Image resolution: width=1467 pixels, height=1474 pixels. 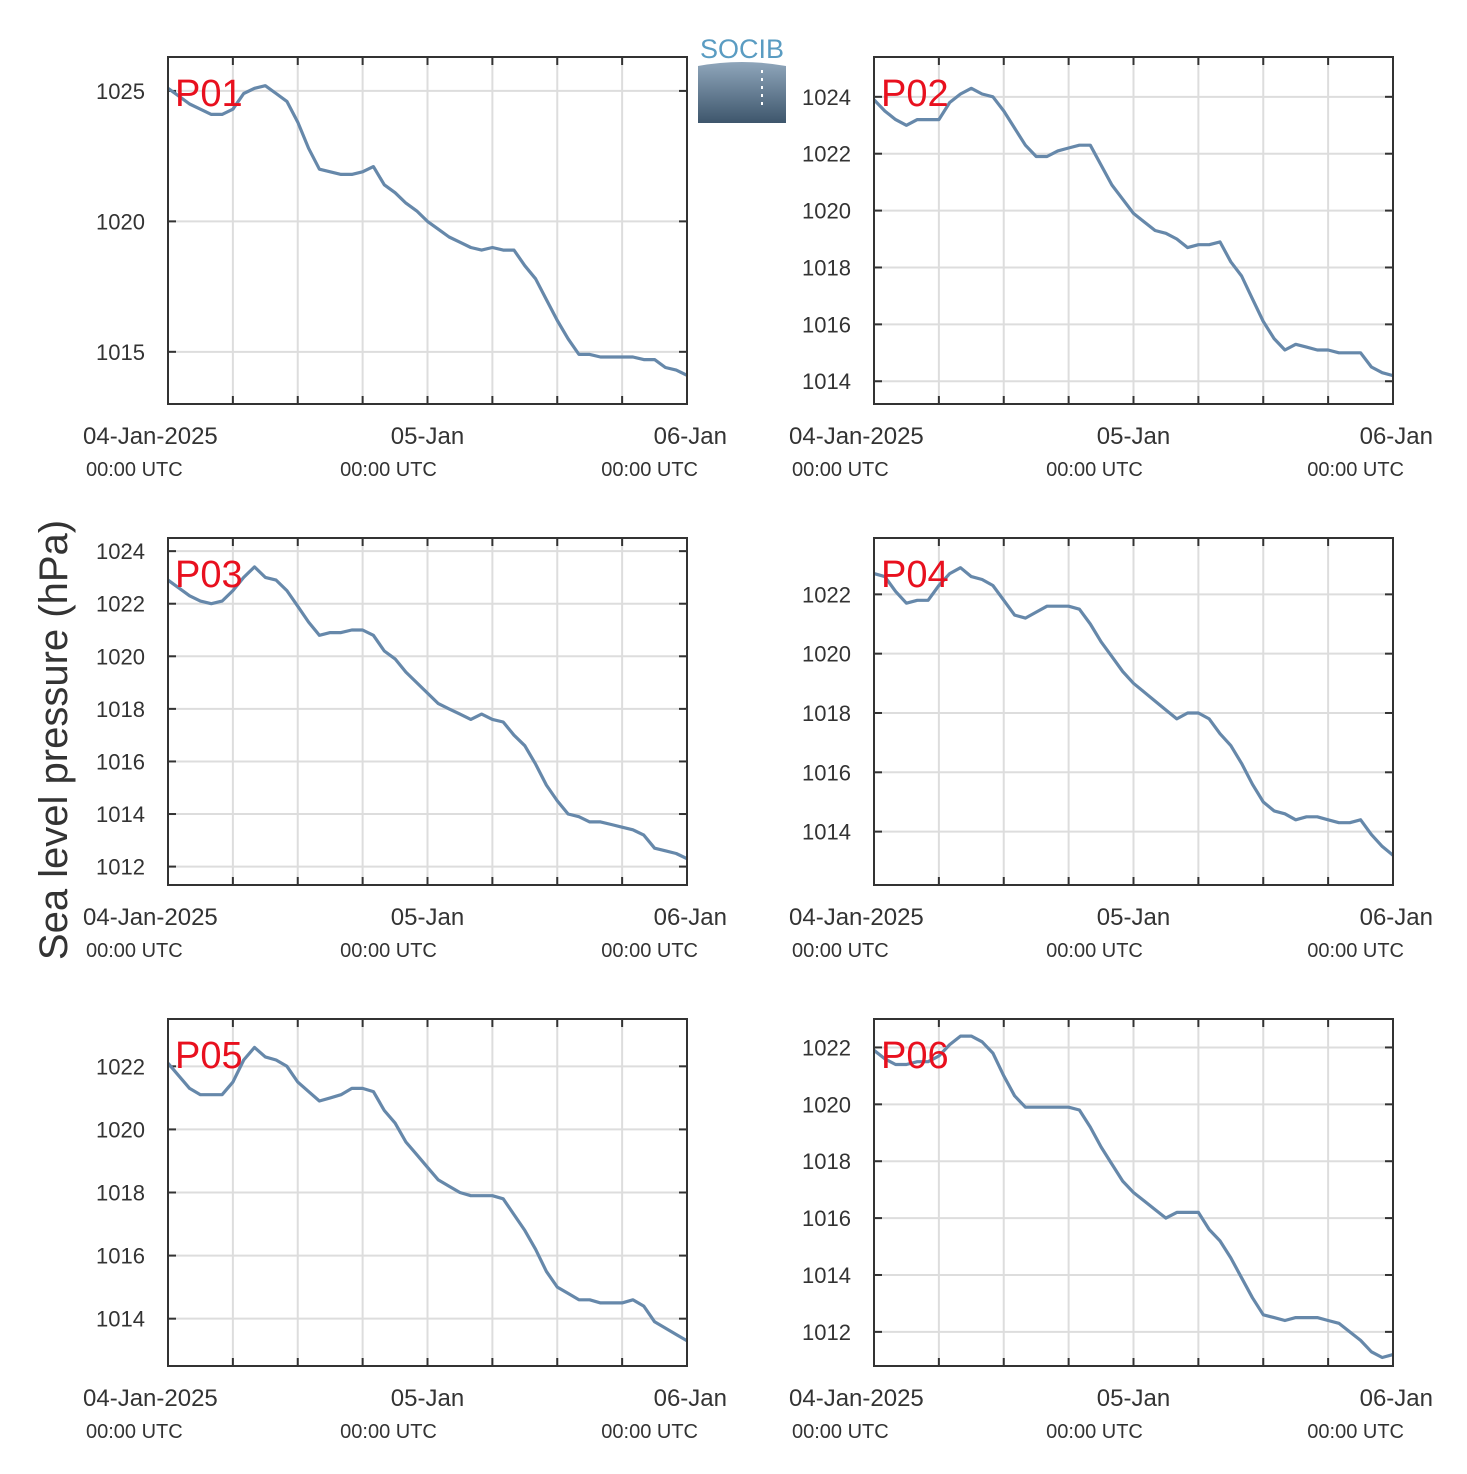 I want to click on series-line-P02, so click(x=1133, y=232).